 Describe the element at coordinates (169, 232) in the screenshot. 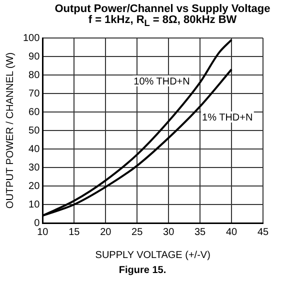

I see `x-tick-label: 30` at that location.